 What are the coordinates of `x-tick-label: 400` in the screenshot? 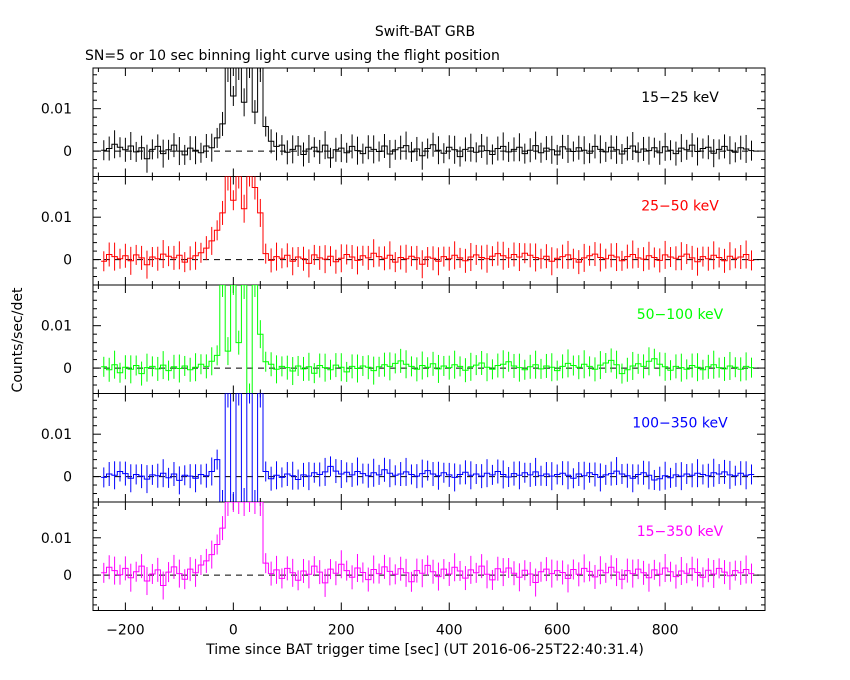 It's located at (449, 631).